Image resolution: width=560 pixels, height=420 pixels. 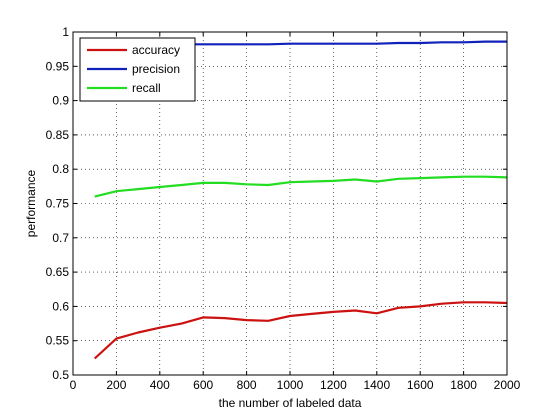 I want to click on x-tick-label: 1800, so click(x=463, y=385).